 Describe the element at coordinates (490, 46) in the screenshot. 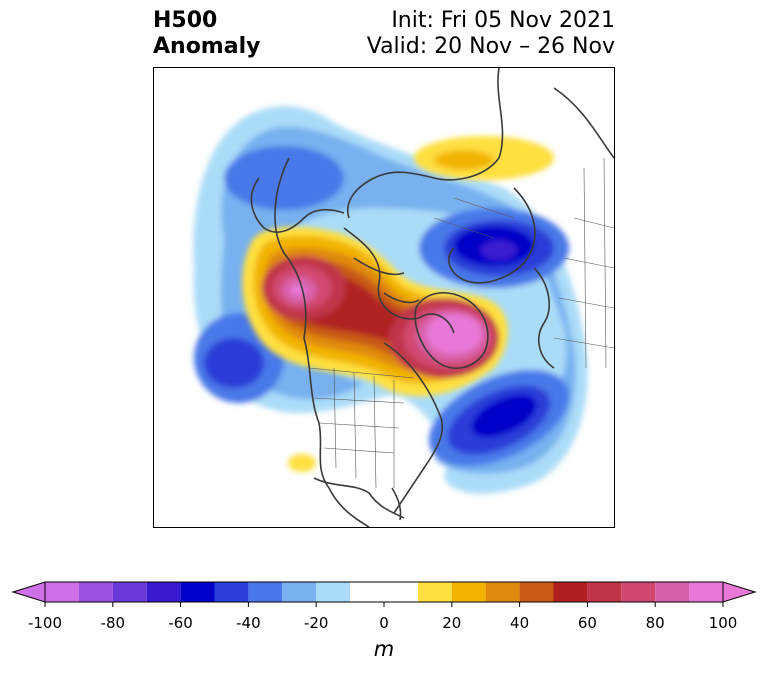

I see `valid-period: Valid: 20 Nov – 26 Nov` at that location.